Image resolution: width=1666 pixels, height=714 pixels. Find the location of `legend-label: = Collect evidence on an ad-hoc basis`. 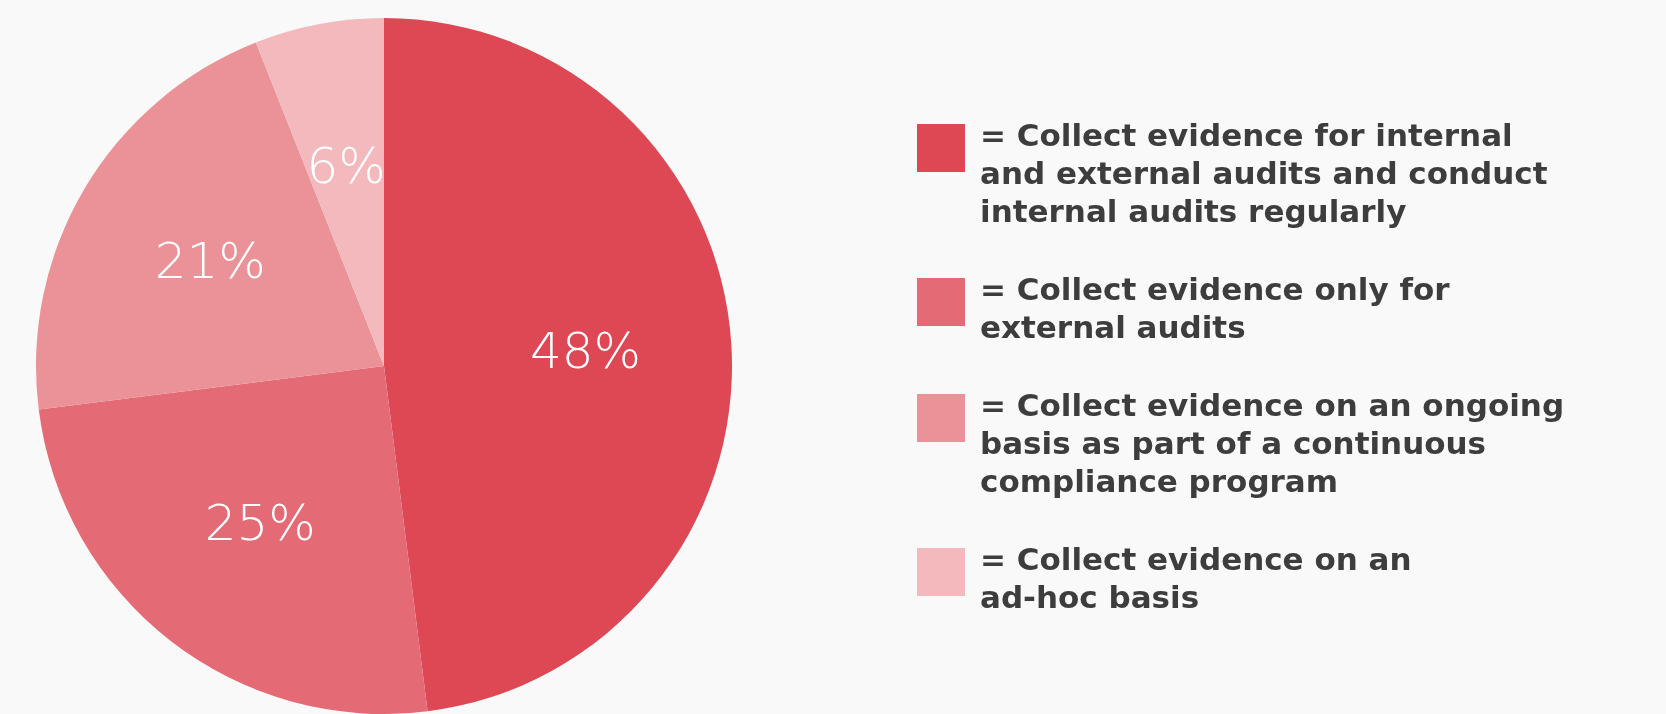

legend-label: = Collect evidence on an ad-hoc basis is located at coordinates (1196, 578).